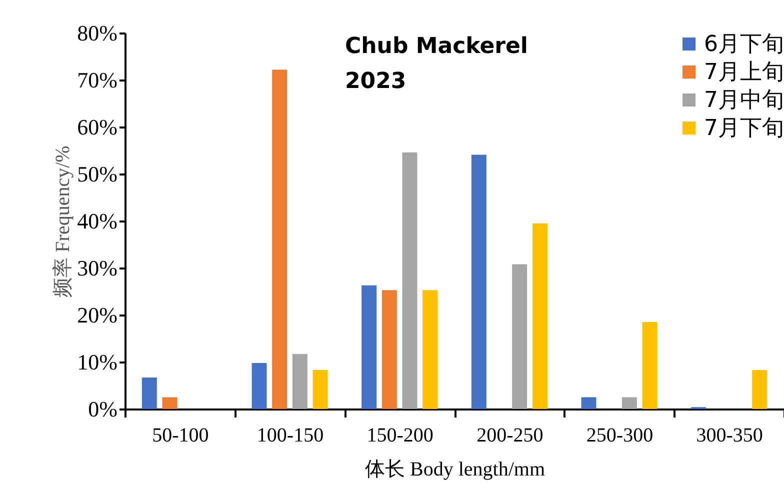 Image resolution: width=784 pixels, height=498 pixels. I want to click on legend-label: 7月下旬, so click(744, 128).